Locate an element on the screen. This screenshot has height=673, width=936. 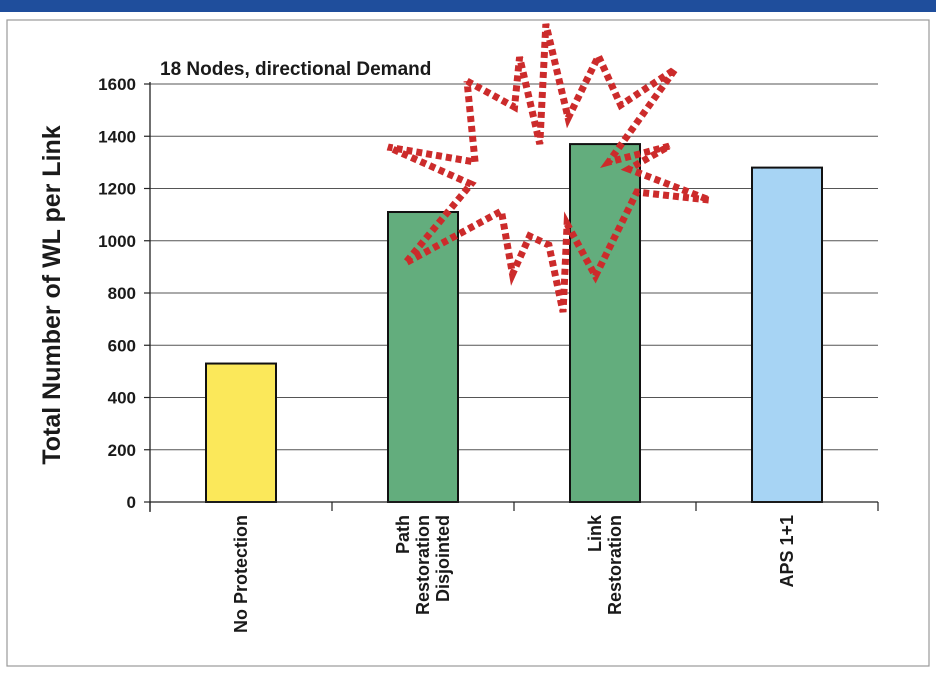
y-tick-label: 200 is located at coordinates (122, 450).